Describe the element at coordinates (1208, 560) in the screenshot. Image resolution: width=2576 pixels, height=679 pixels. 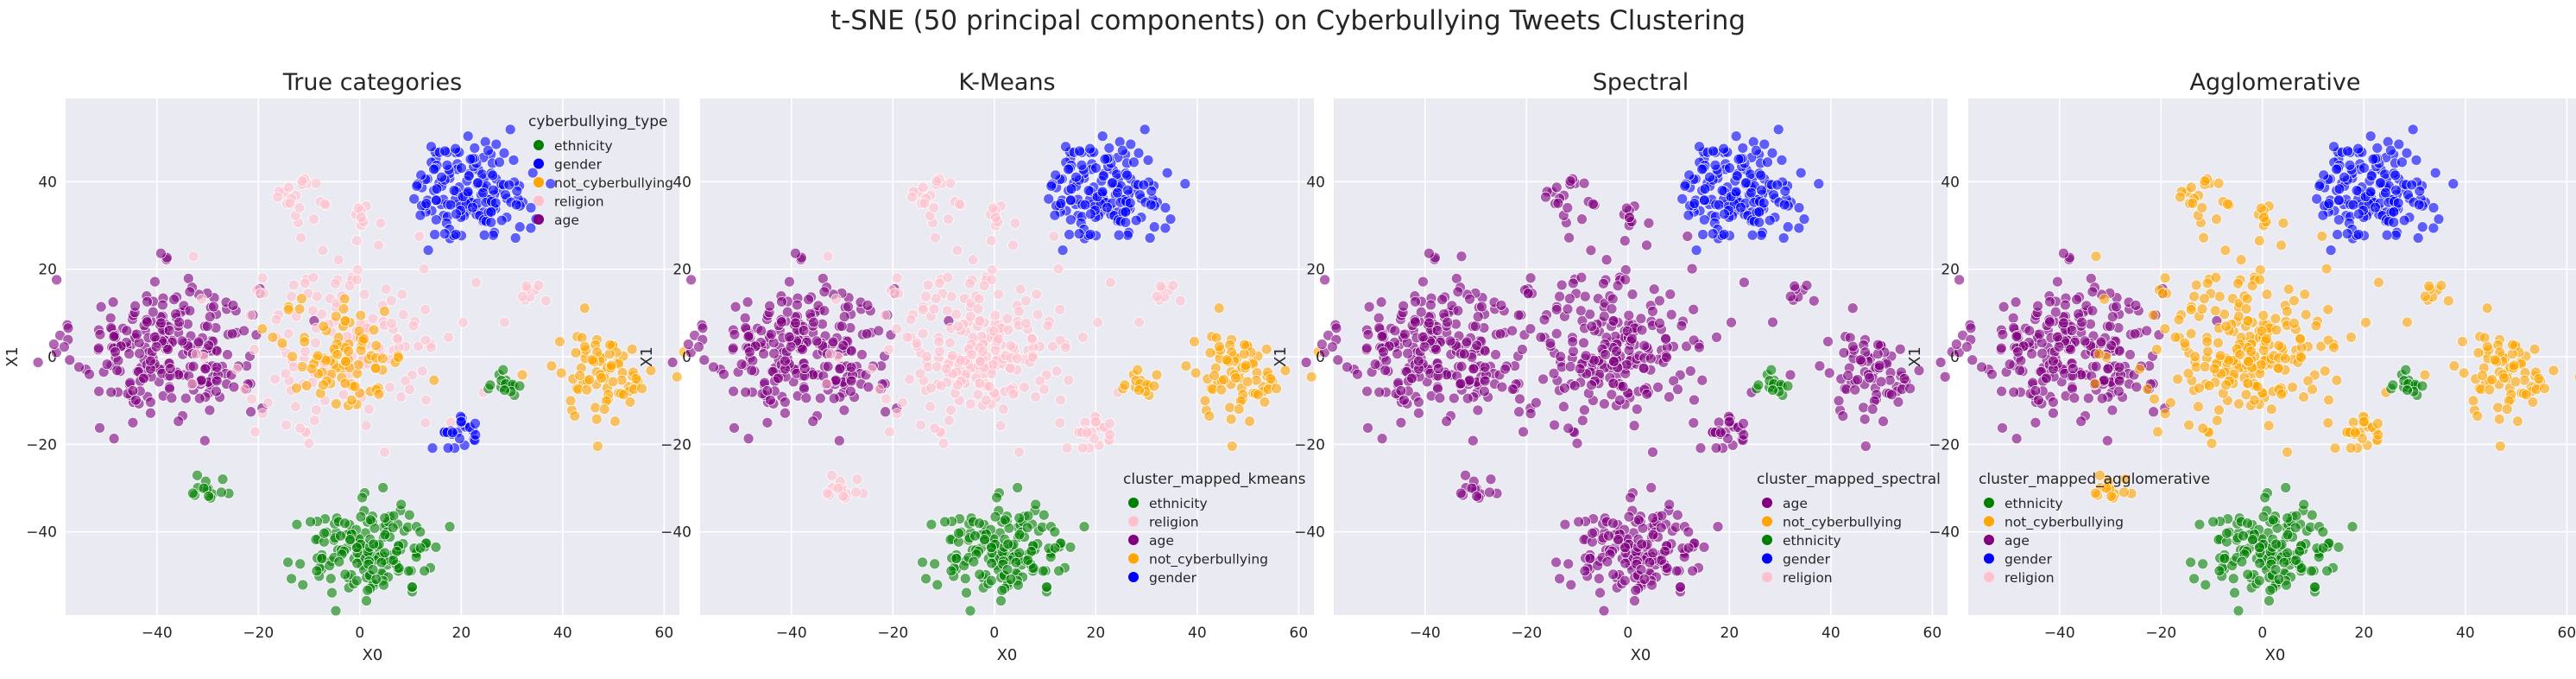
I see `legend-entry: not_cyberbullying` at that location.